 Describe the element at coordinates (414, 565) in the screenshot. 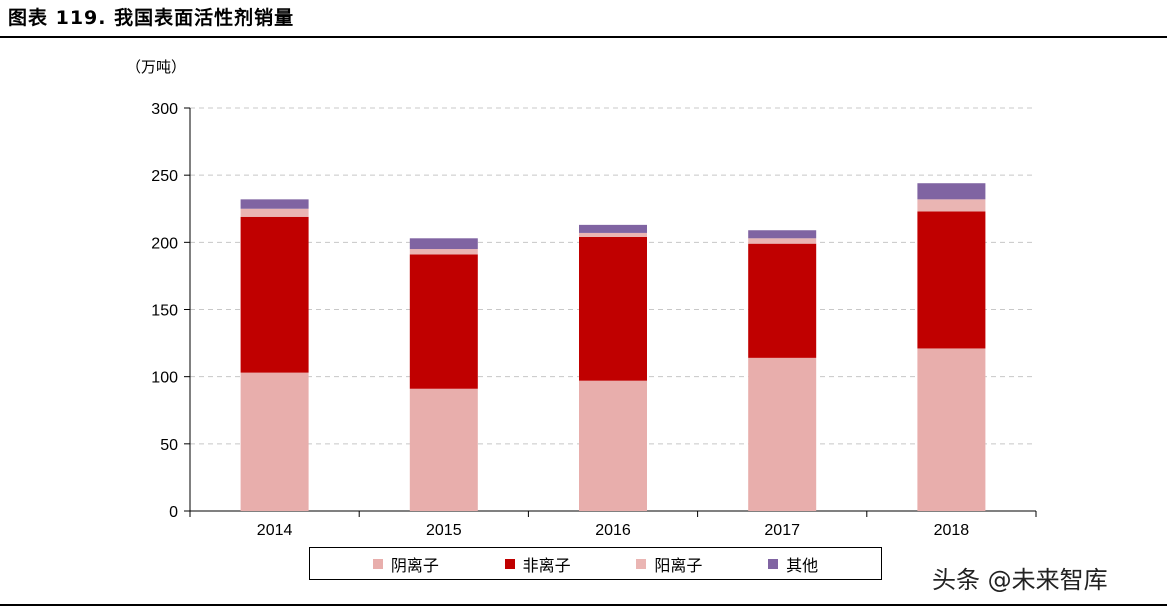

I see `legend-label: 阴离子` at that location.